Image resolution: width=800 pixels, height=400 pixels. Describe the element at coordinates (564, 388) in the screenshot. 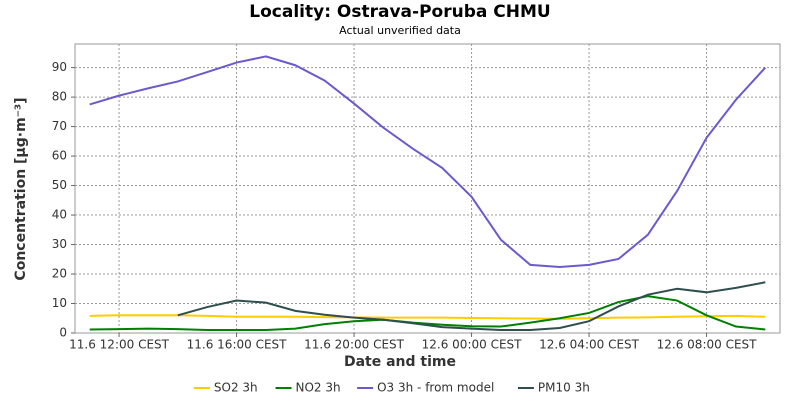

I see `legend-label: PM10 3h` at that location.